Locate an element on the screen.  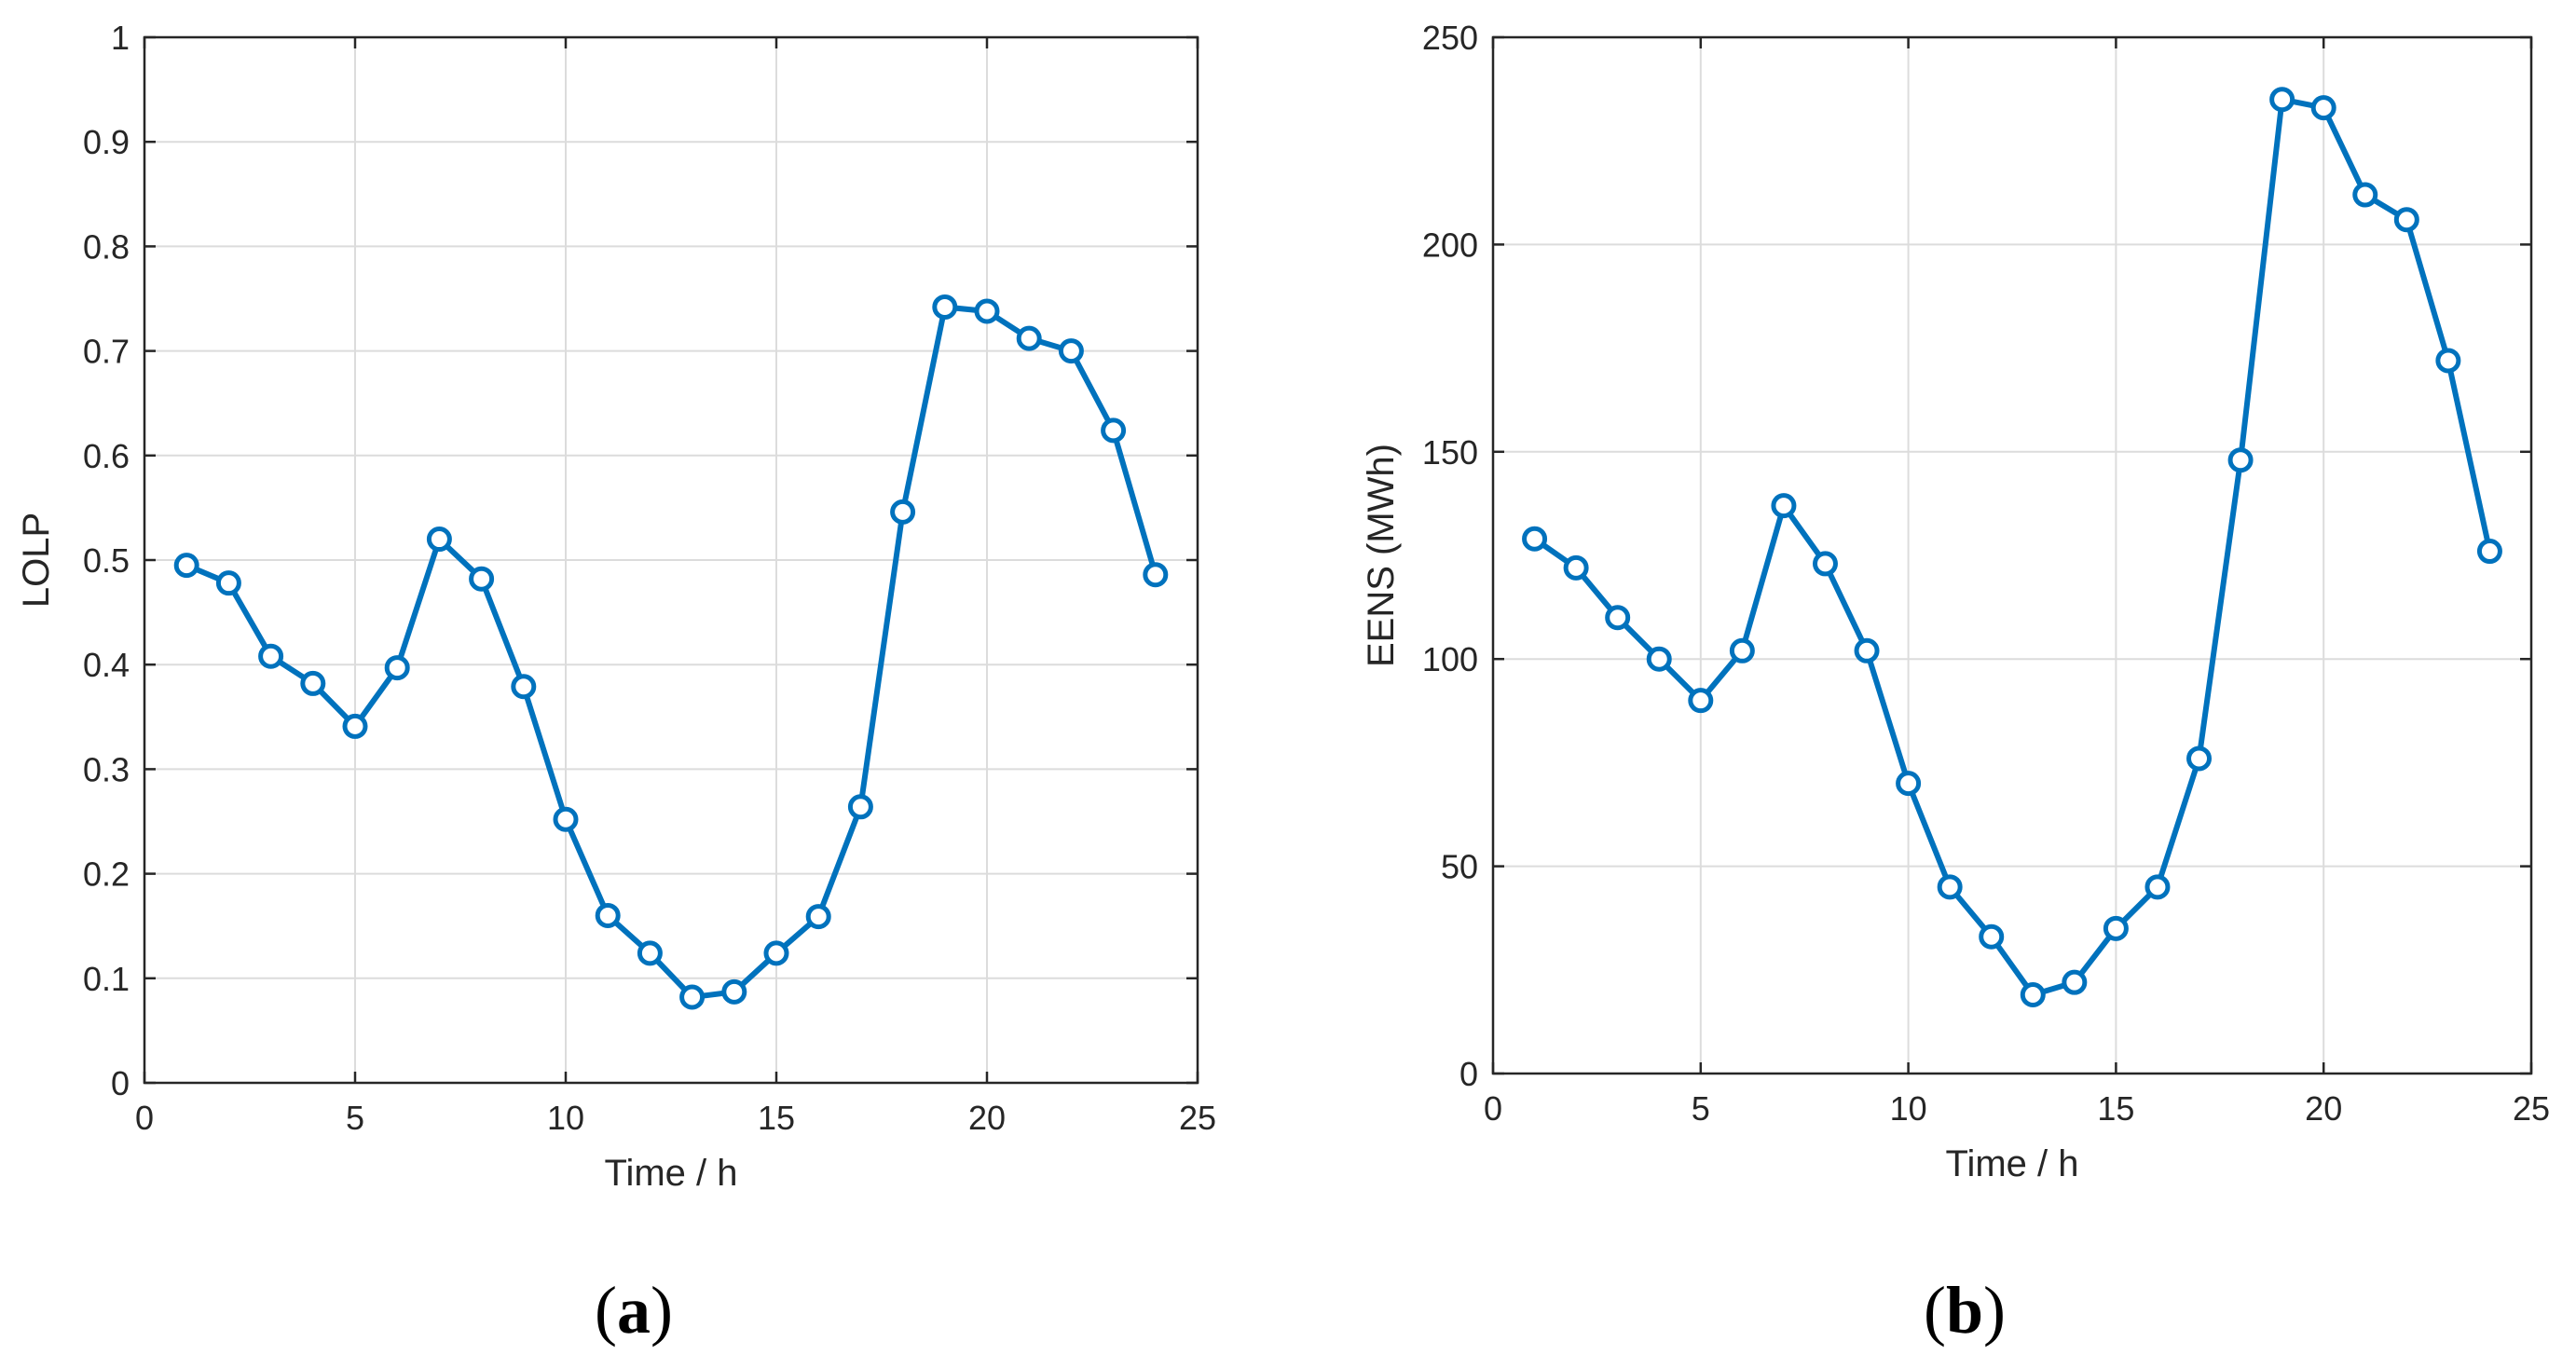
y-tick-label: 250 is located at coordinates (1450, 38).